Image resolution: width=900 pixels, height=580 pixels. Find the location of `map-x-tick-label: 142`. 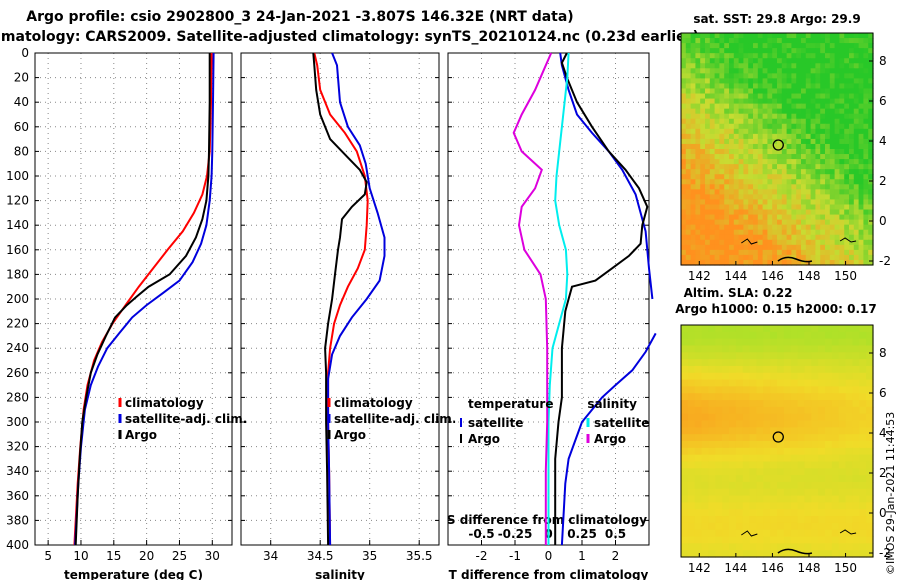

map-x-tick-label: 142 is located at coordinates (699, 276).